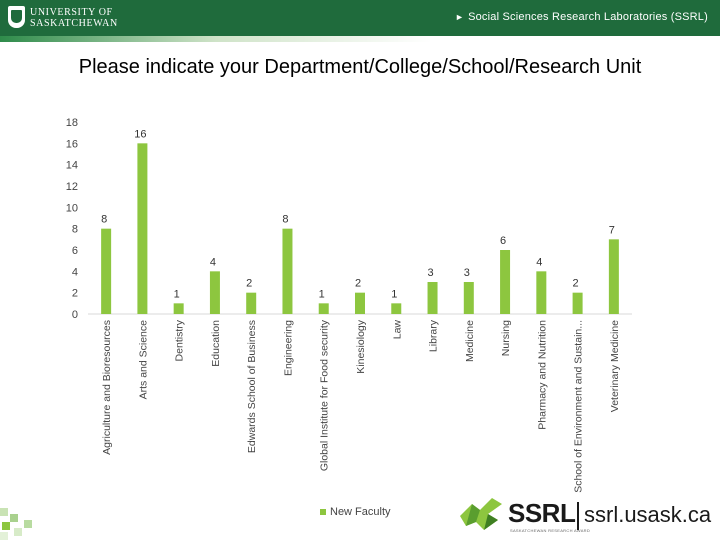  Describe the element at coordinates (75, 230) in the screenshot. I see `y-tick-label: 8` at that location.